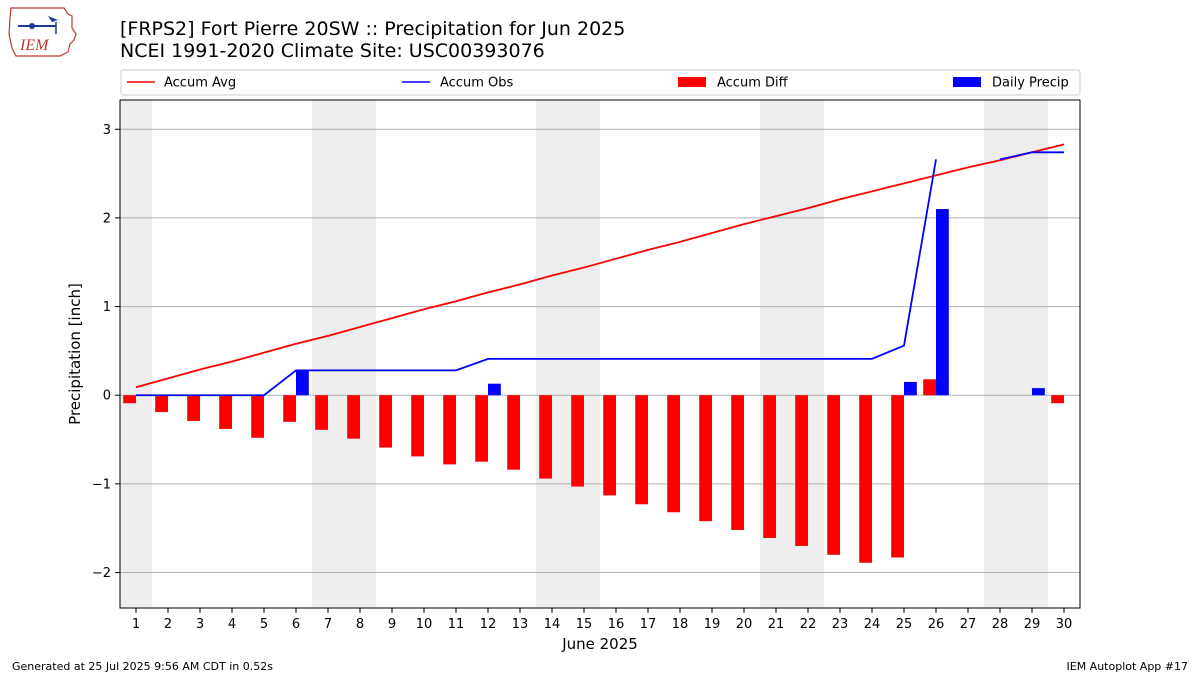 Image resolution: width=1200 pixels, height=675 pixels. Describe the element at coordinates (712, 624) in the screenshot. I see `x-tick-label-19: 19` at that location.